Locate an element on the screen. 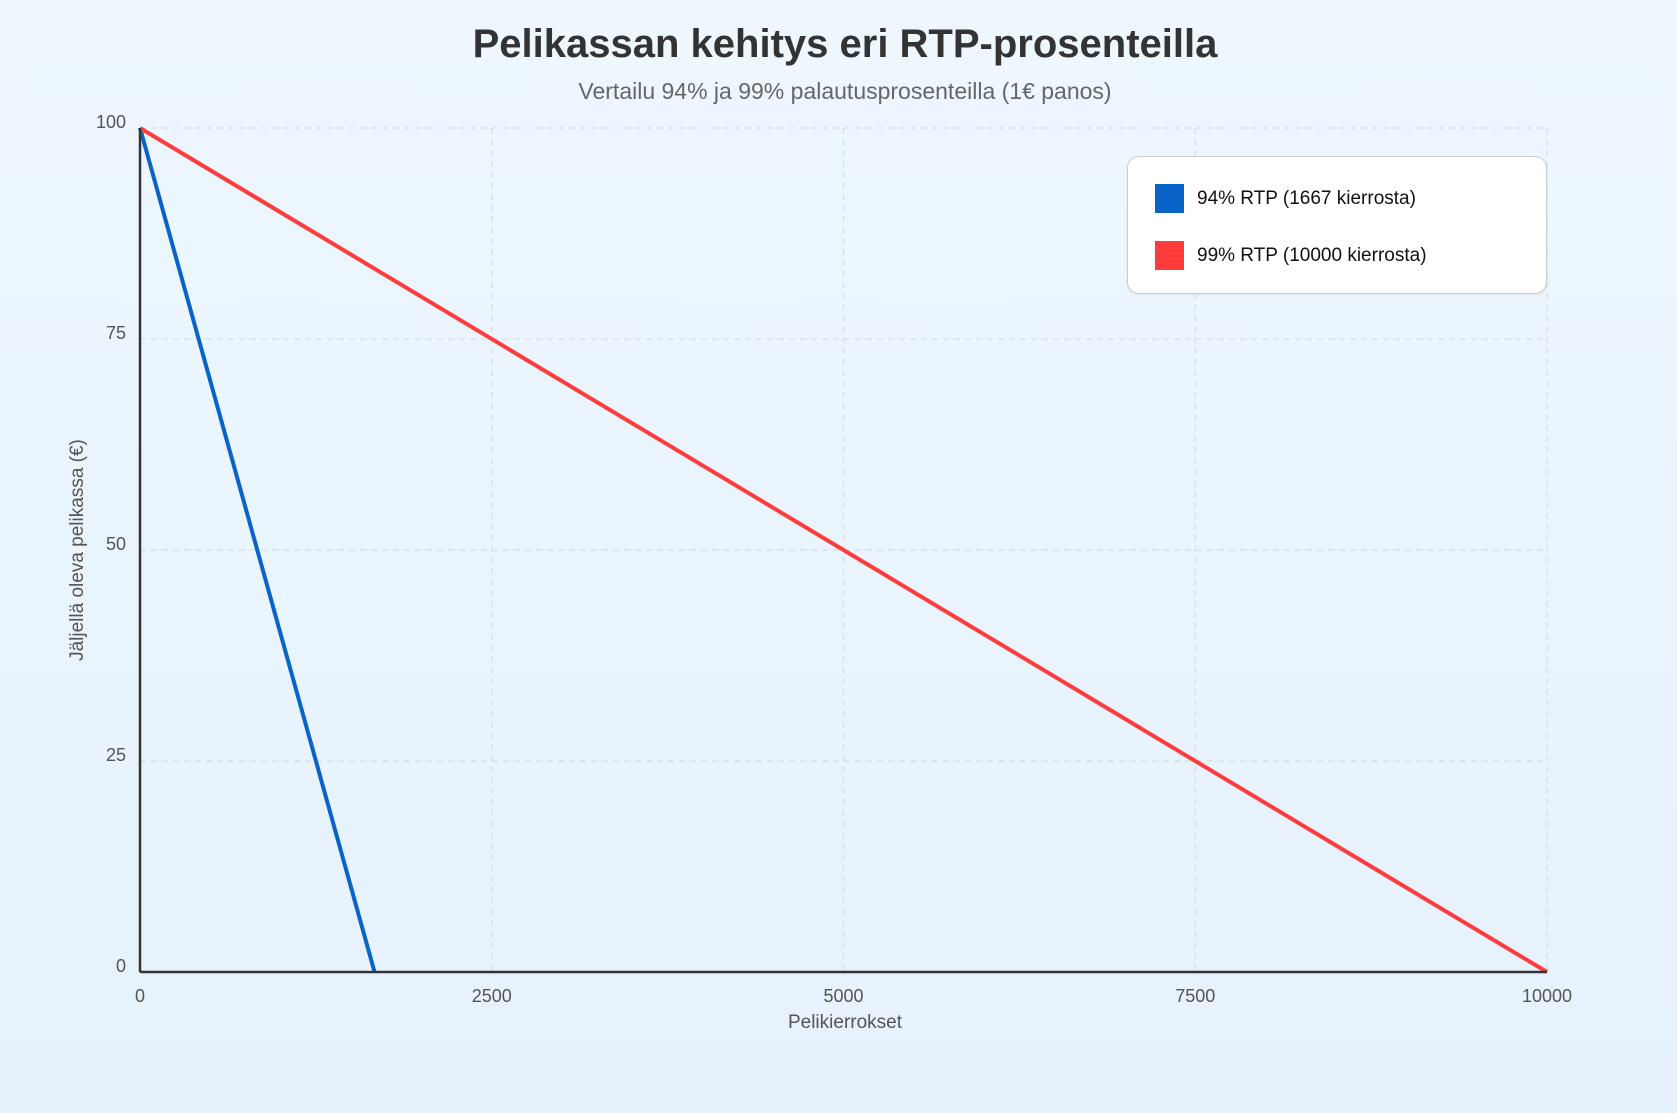  legend-label-94: 94% RTP (1667 kierrosta) is located at coordinates (1306, 198).